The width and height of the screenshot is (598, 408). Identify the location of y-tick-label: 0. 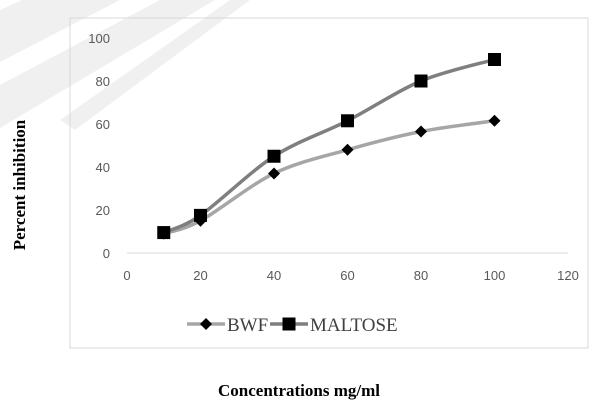
(106, 253).